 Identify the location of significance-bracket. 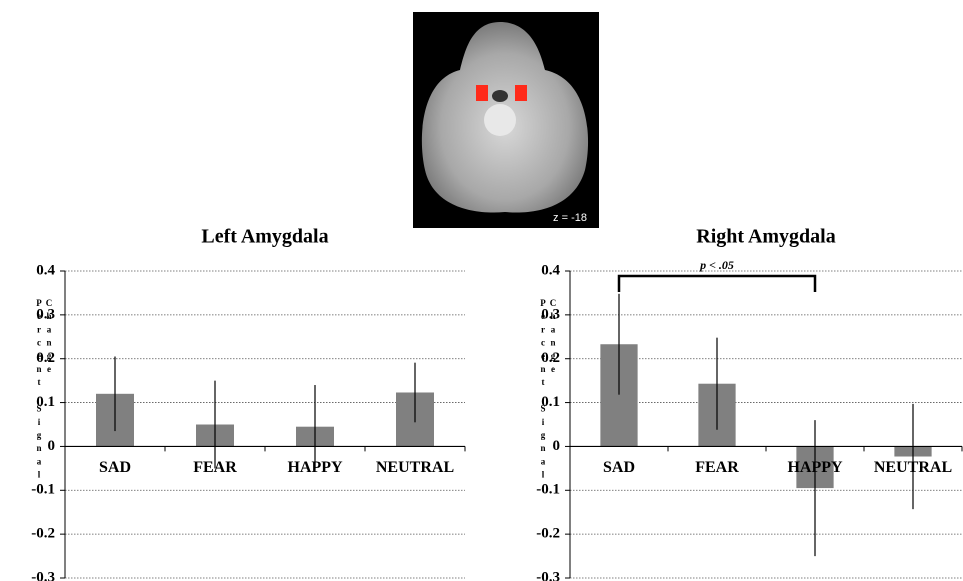
(717, 283).